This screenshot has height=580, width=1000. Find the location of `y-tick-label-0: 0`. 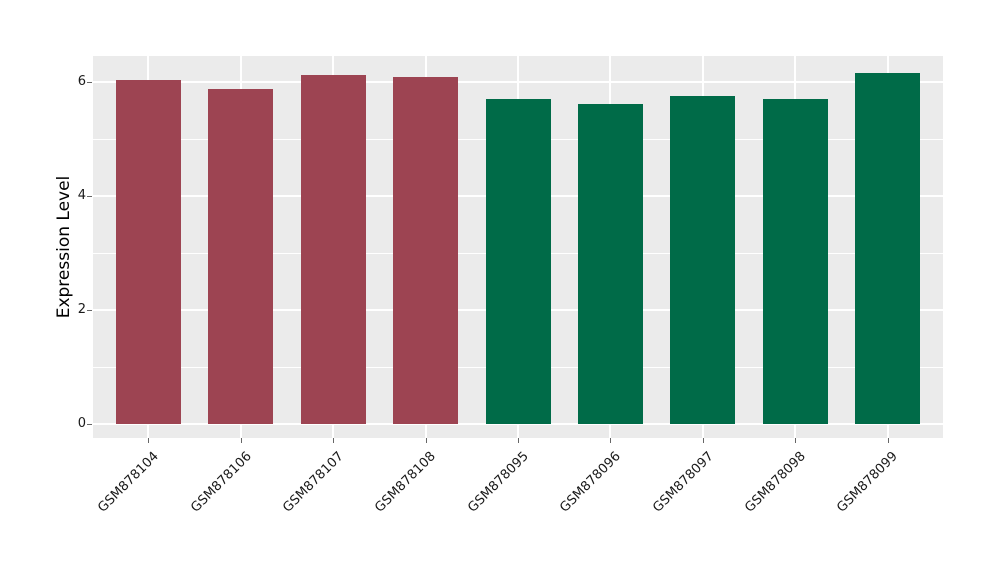

y-tick-label-0: 0 is located at coordinates (81, 423).